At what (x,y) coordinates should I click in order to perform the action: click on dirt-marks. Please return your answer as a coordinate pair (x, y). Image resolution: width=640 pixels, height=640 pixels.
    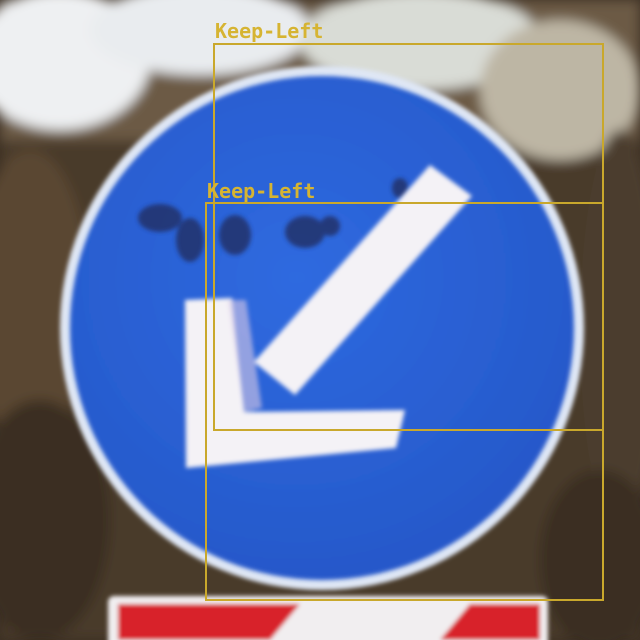
    Looking at the image, I should click on (273, 220).